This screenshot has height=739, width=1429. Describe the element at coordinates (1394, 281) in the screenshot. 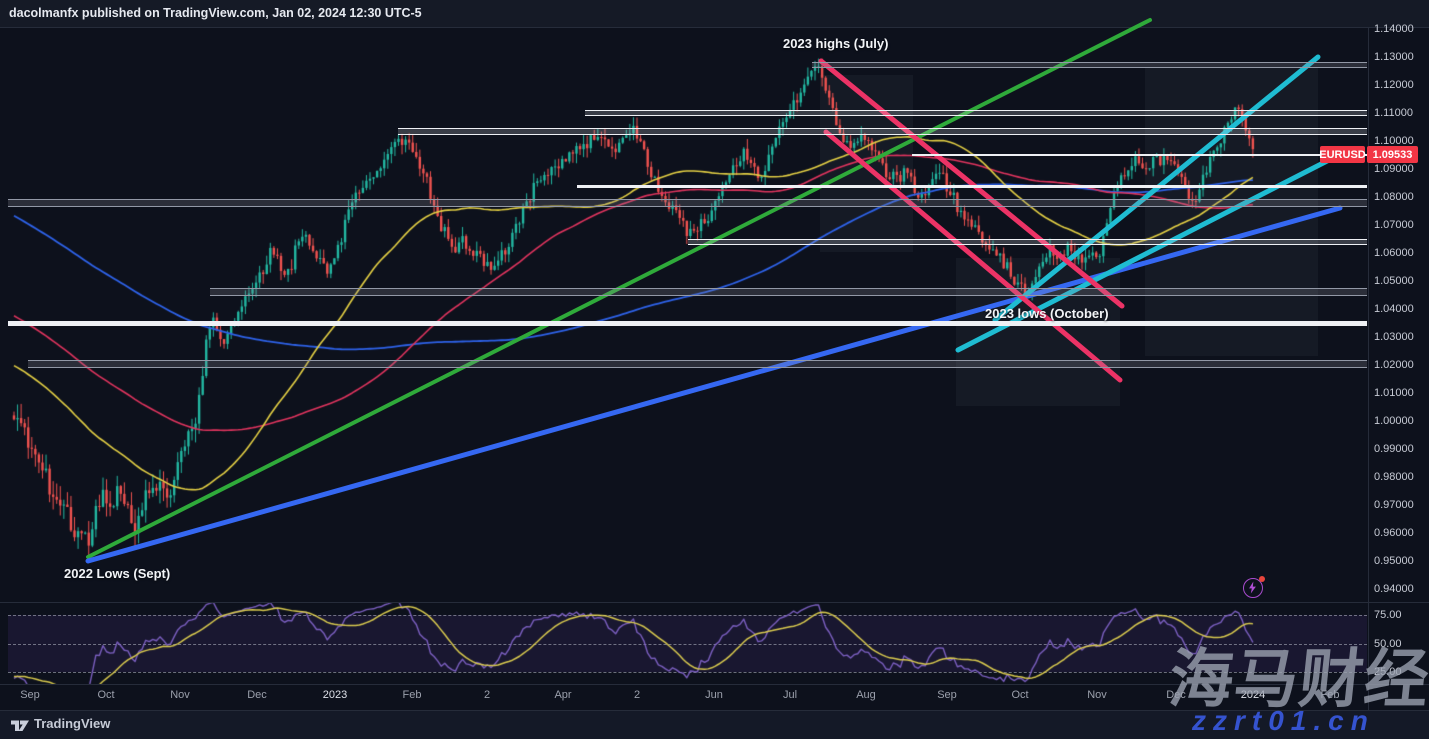

I see `price-axis-label: 1.05000` at that location.